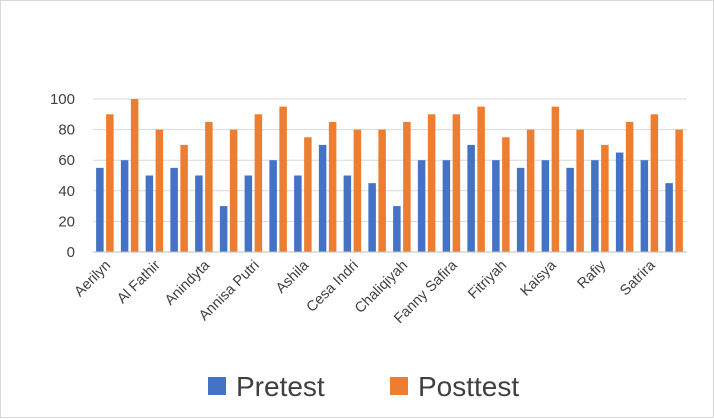  Describe the element at coordinates (139, 282) in the screenshot. I see `x-tick-label: Al Fathir` at that location.